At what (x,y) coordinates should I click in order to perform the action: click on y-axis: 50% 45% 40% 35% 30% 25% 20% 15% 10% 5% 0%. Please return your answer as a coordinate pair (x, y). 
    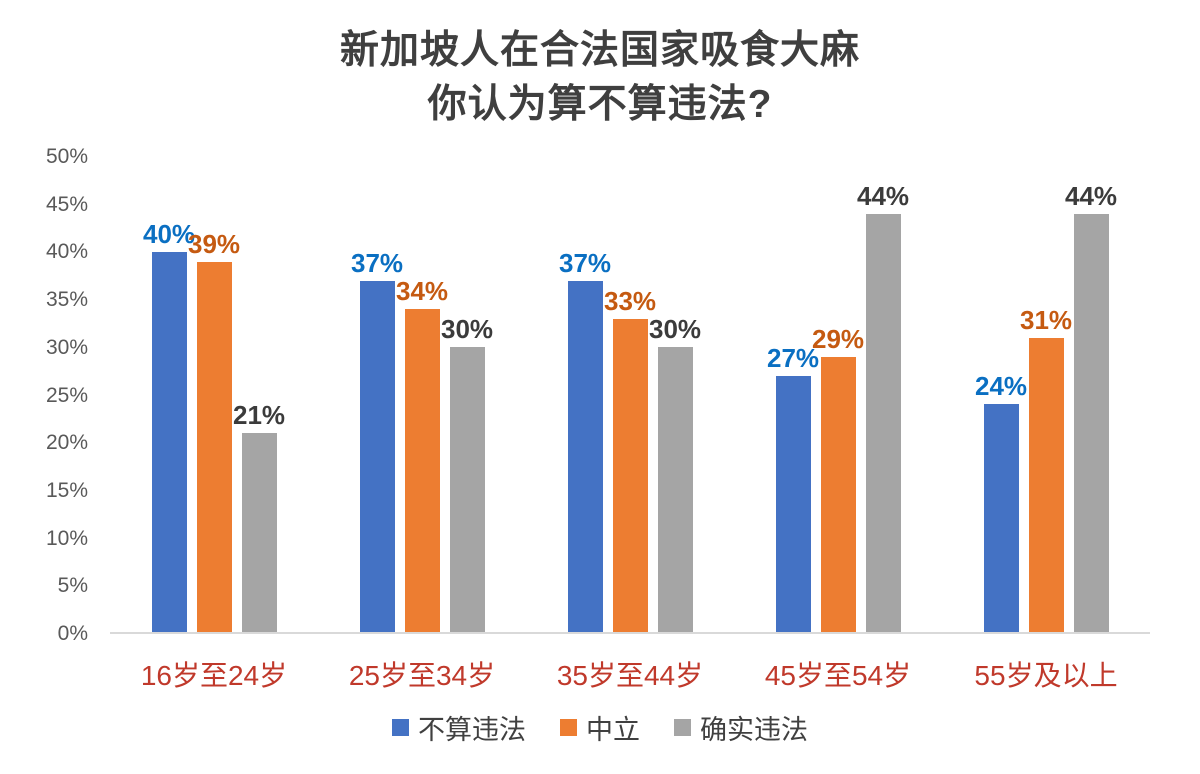
    Looking at the image, I should click on (44, 395).